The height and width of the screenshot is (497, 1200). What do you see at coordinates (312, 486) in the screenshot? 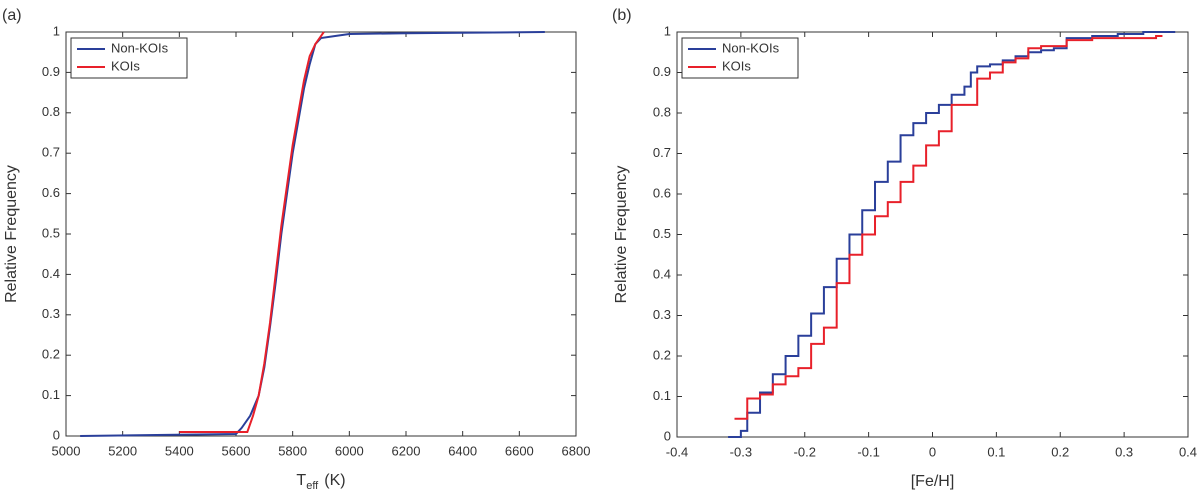
I see `x-axis-label-subscript: eff` at bounding box center [312, 486].